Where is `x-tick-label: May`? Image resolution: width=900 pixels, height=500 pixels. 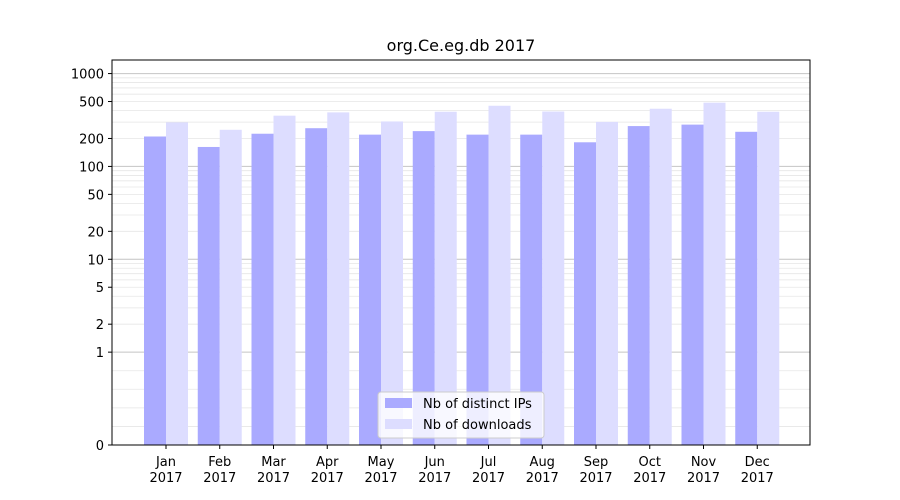
x-tick-label: May is located at coordinates (381, 462).